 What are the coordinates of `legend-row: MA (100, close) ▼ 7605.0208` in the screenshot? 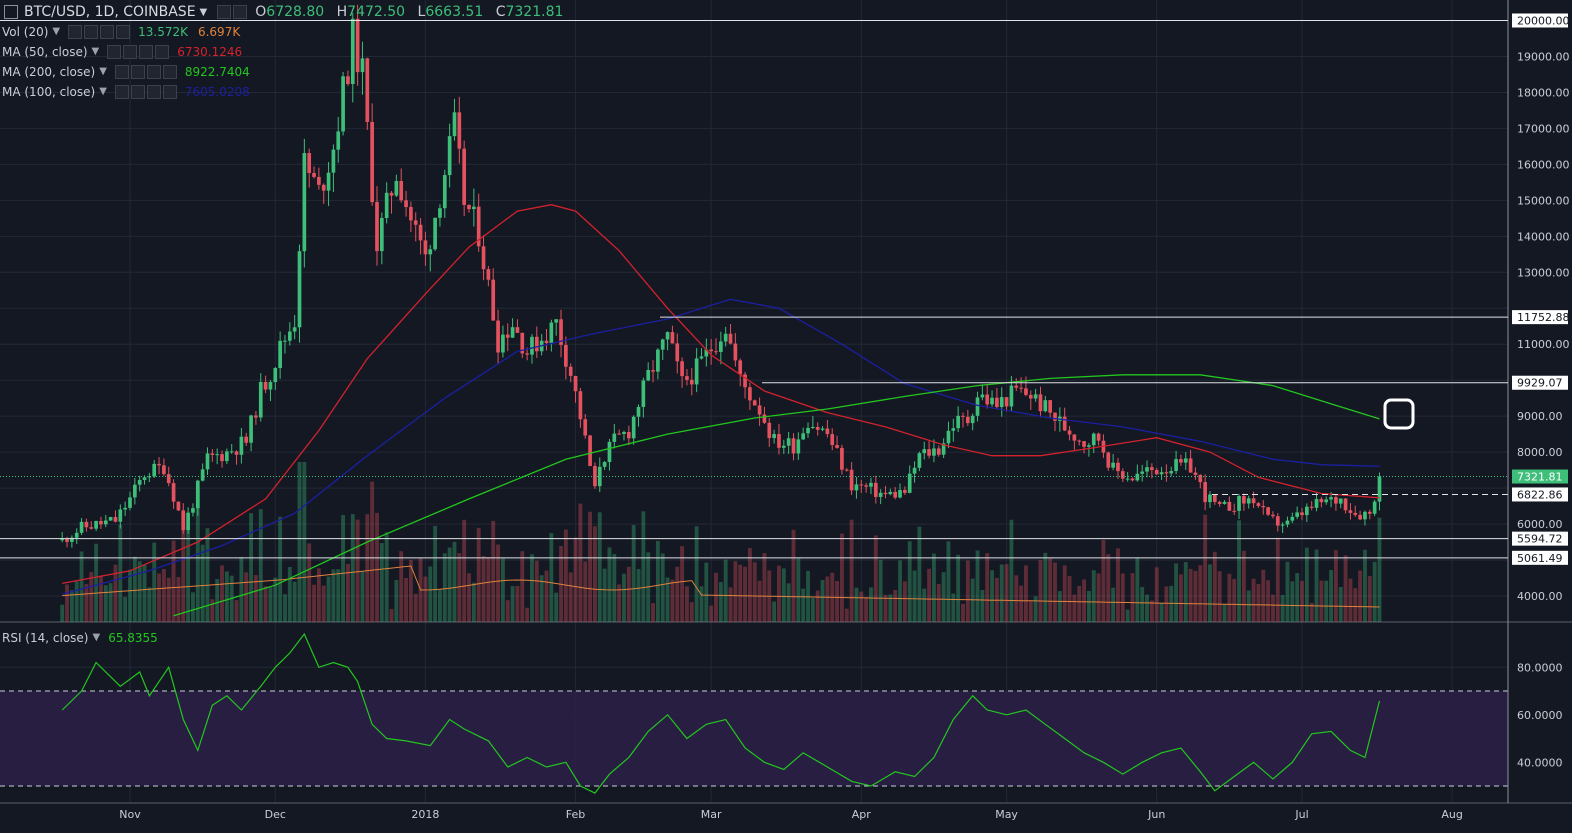 It's located at (131, 92).